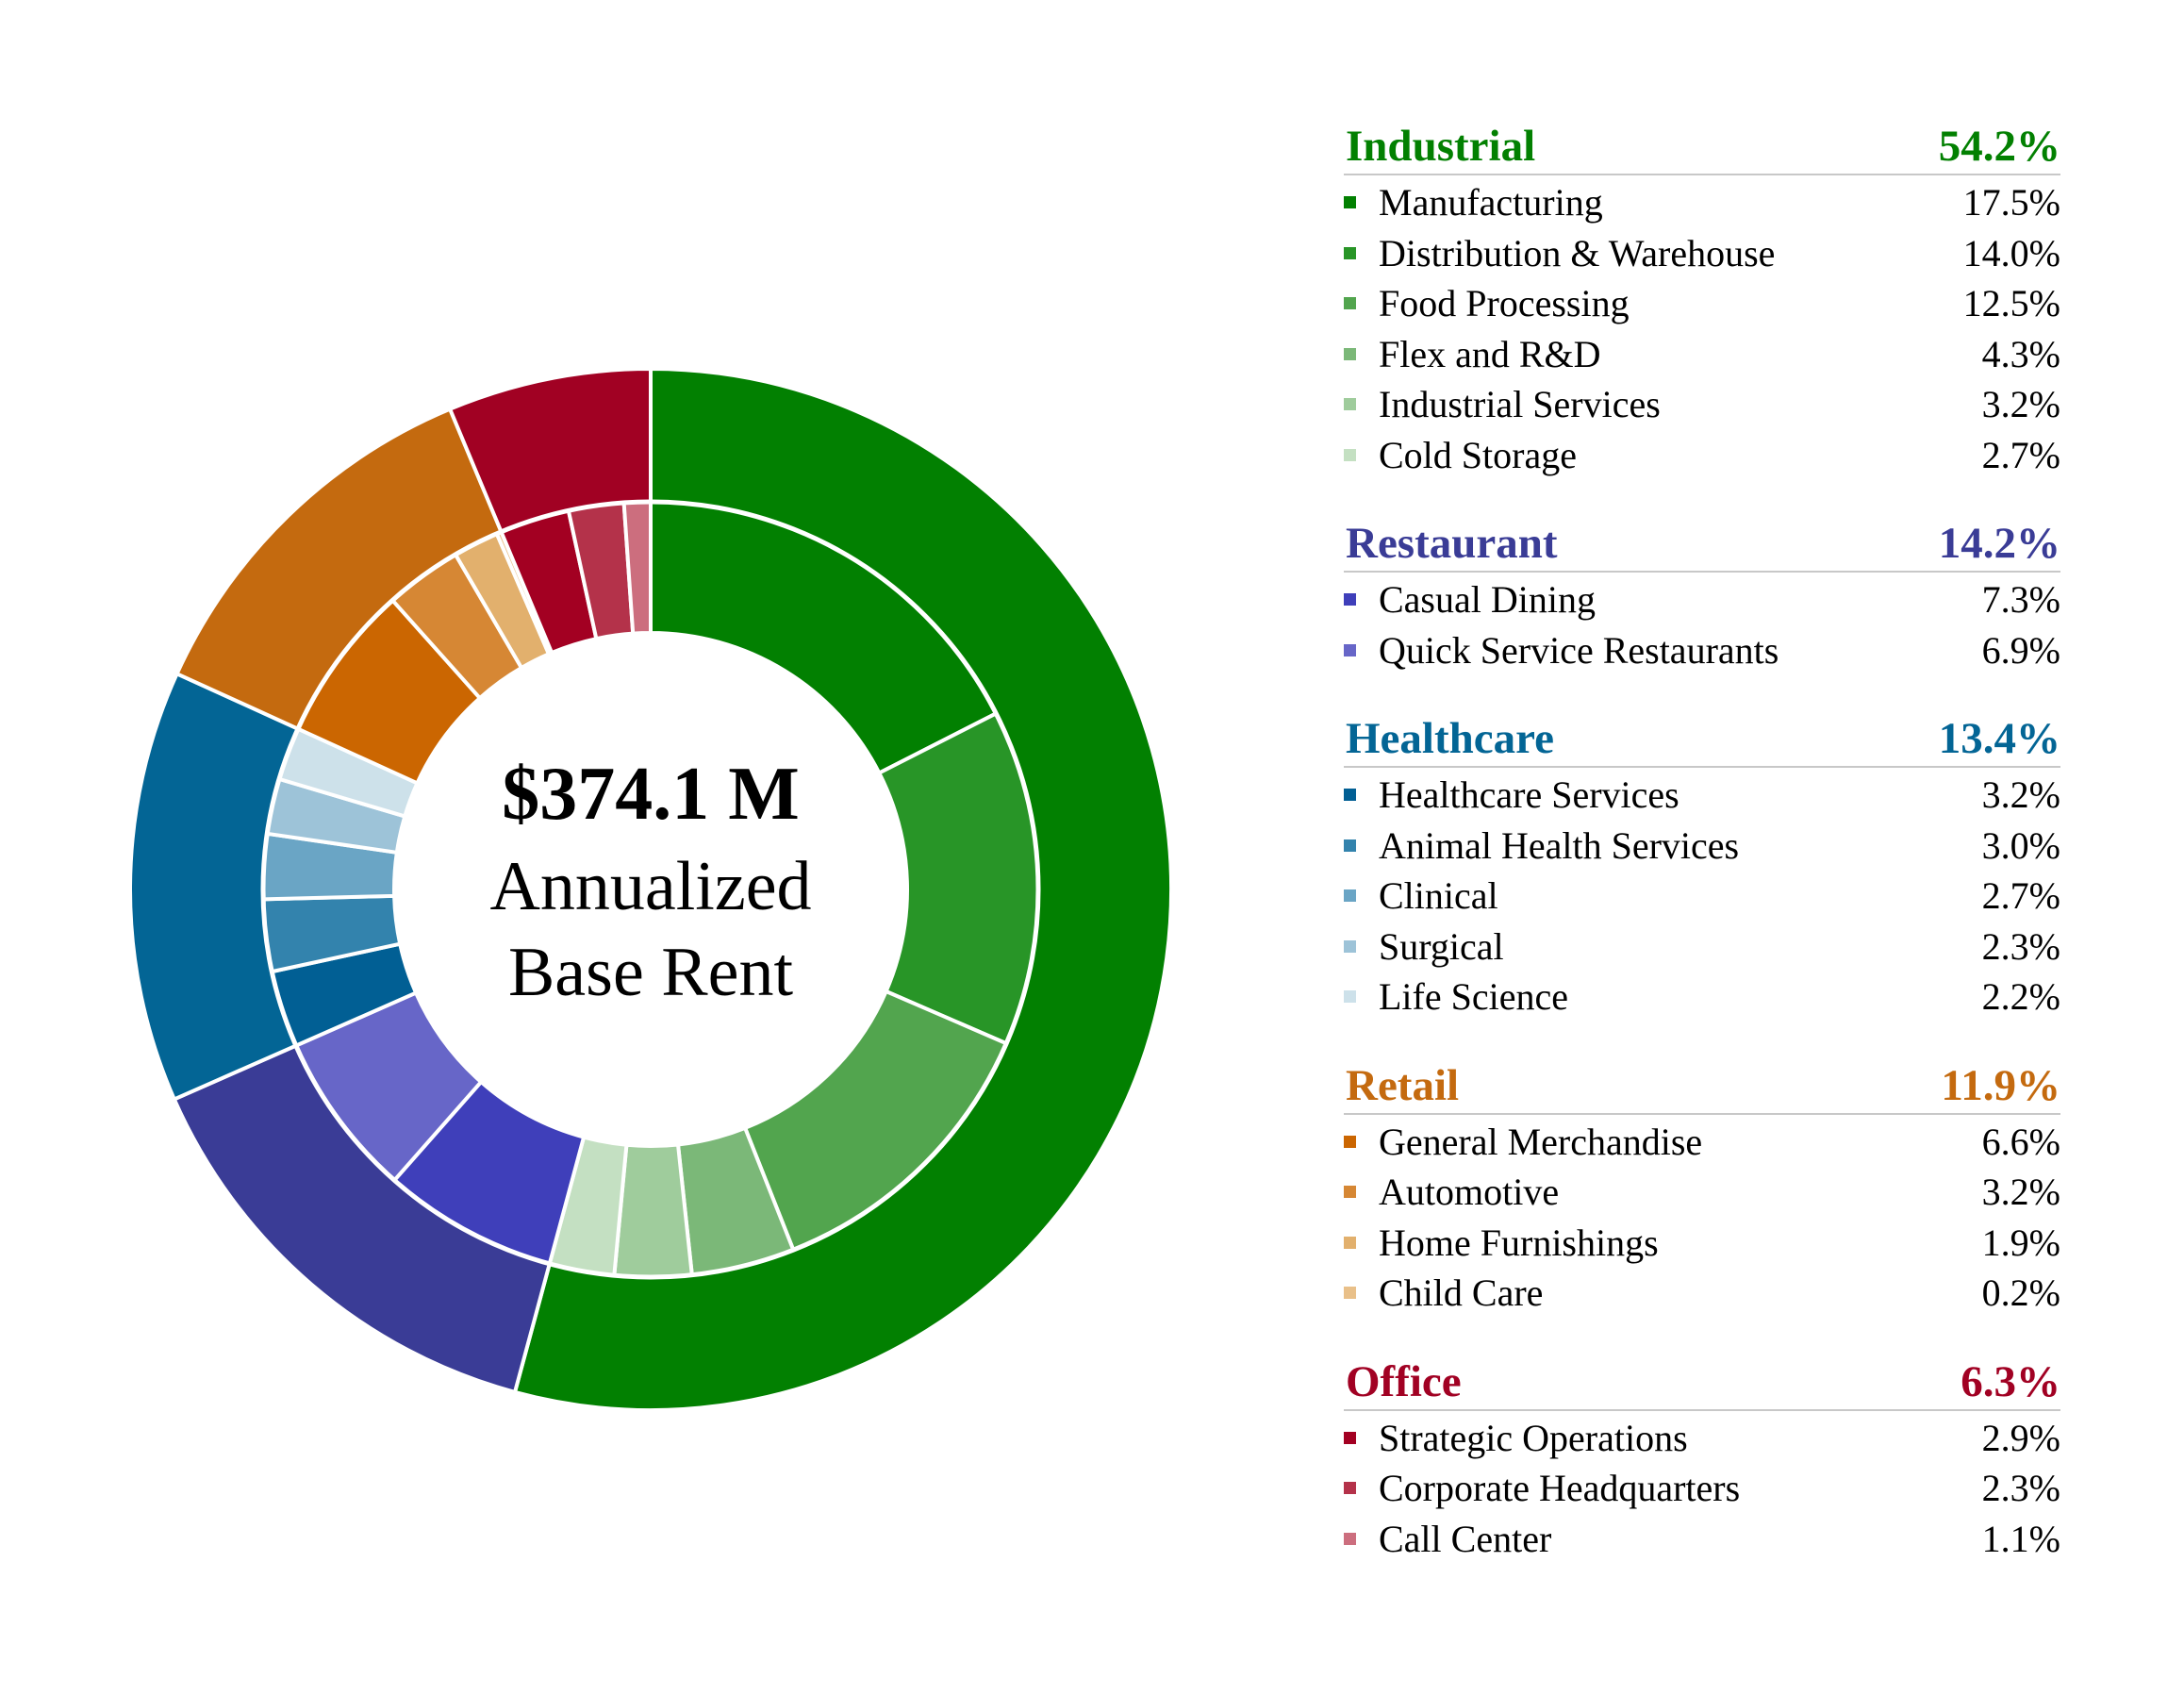 This screenshot has height=1695, width=2184. Describe the element at coordinates (1702, 1438) in the screenshot. I see `legend-item: Strategic Operations 2.9%` at that location.